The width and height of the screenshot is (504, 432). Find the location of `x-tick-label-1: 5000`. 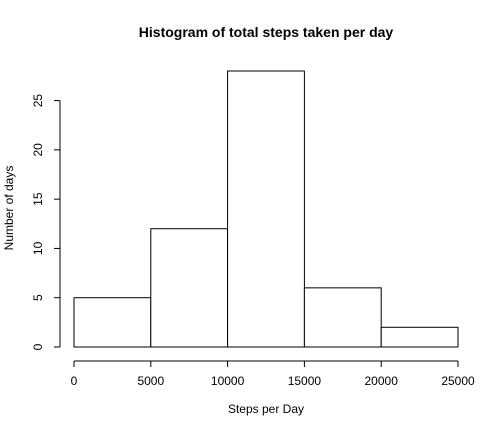

x-tick-label-1: 5000 is located at coordinates (150, 381).